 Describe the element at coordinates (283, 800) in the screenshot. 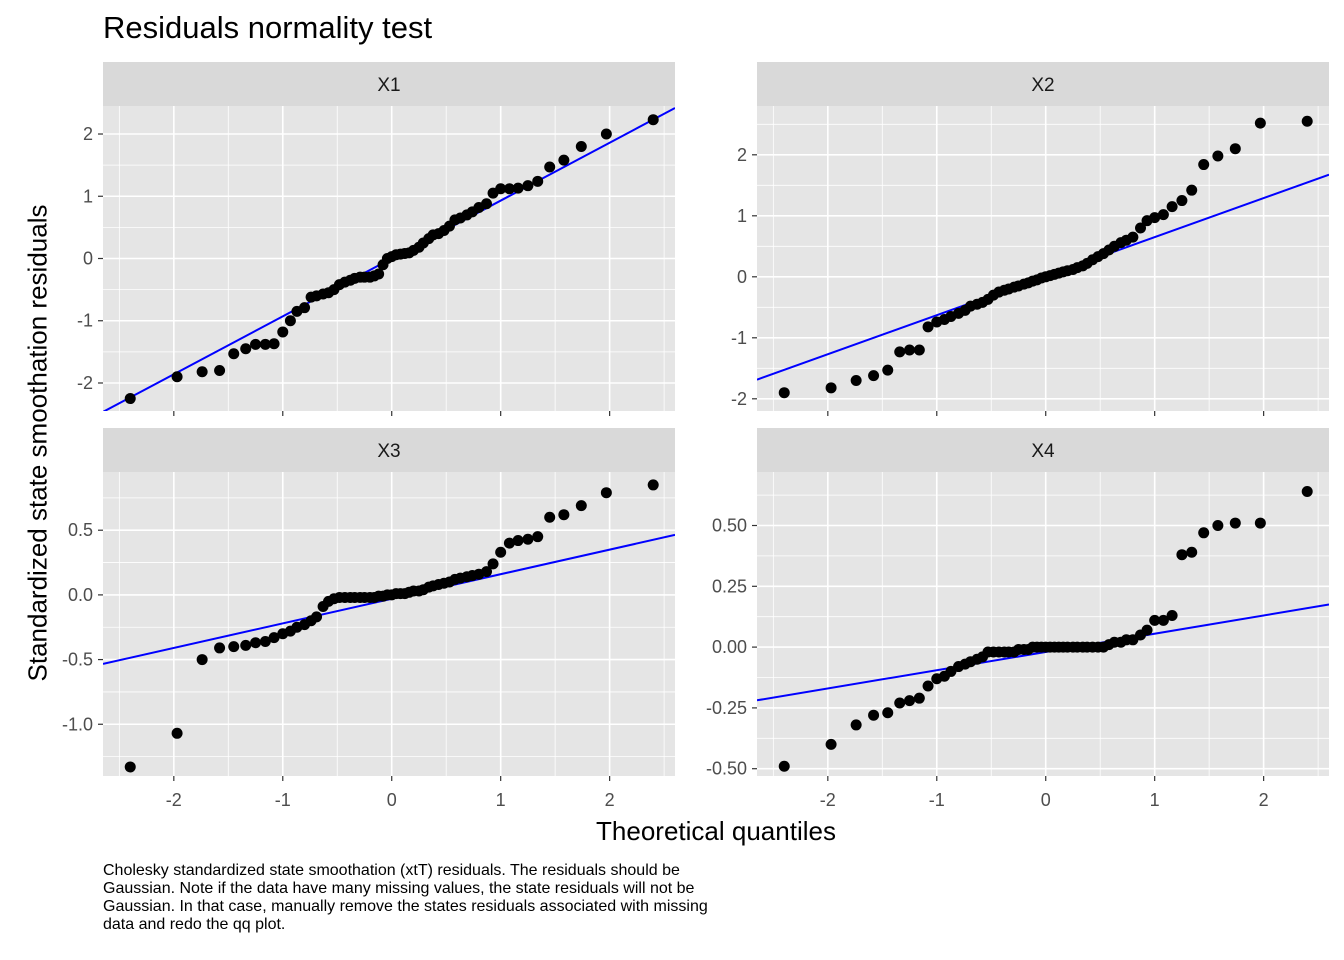

I see `x-tick-label: -1` at that location.